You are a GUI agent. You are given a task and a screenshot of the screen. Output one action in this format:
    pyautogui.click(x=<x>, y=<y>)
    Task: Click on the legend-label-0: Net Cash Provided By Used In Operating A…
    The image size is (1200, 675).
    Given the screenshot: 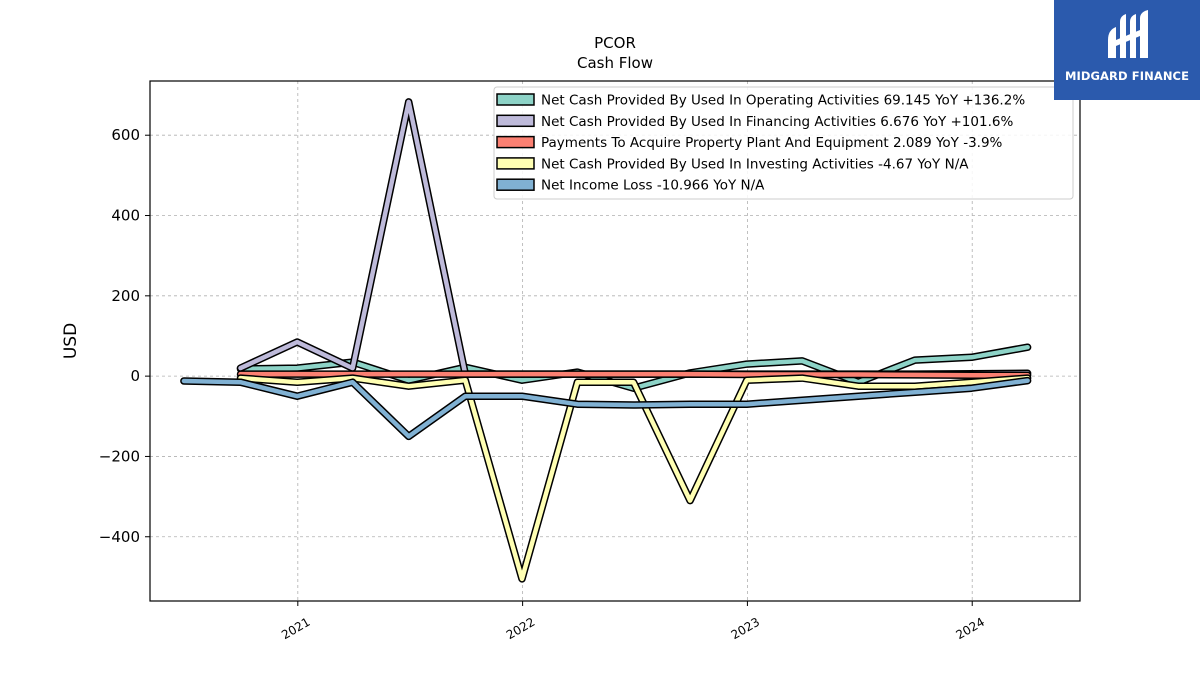 What is the action you would take?
    pyautogui.click(x=783, y=101)
    